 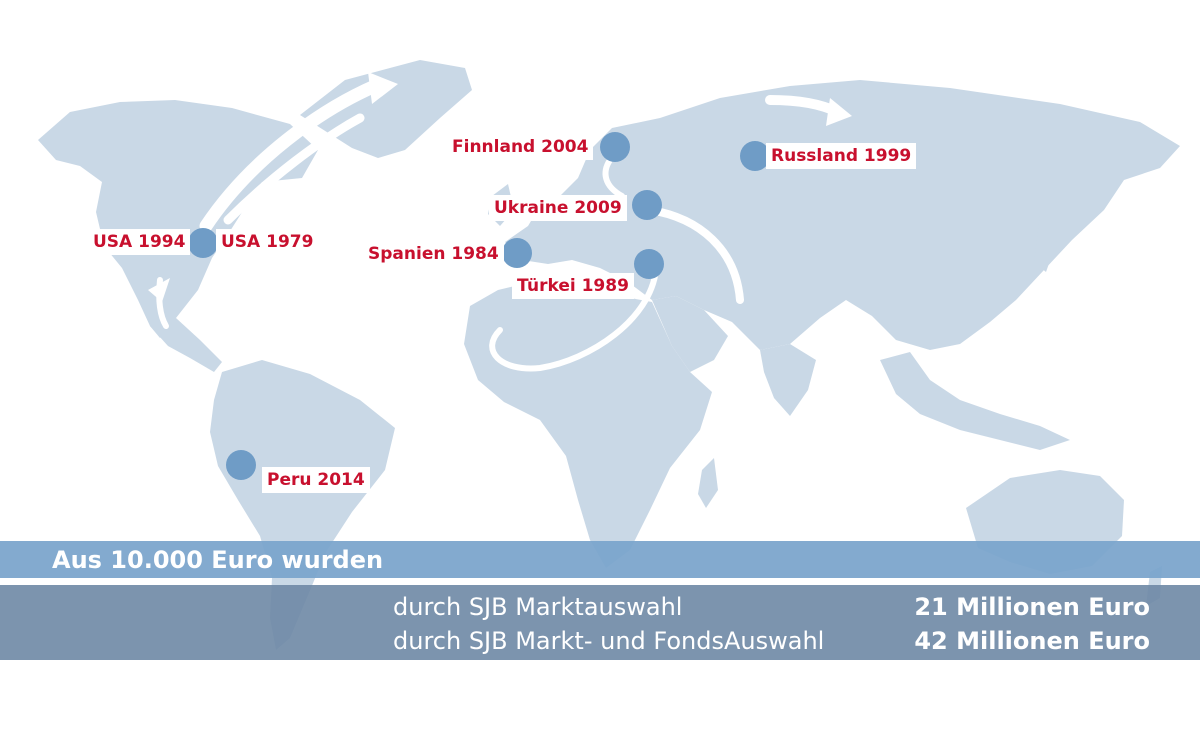 I want to click on results-band, so click(x=600, y=622).